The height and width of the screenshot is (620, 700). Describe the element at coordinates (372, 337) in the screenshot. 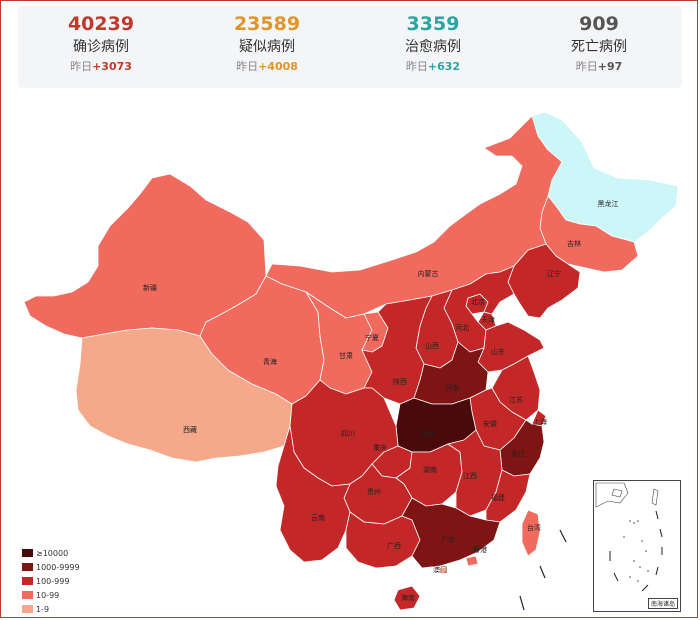

I see `province-label-ningxia: 宁夏` at that location.